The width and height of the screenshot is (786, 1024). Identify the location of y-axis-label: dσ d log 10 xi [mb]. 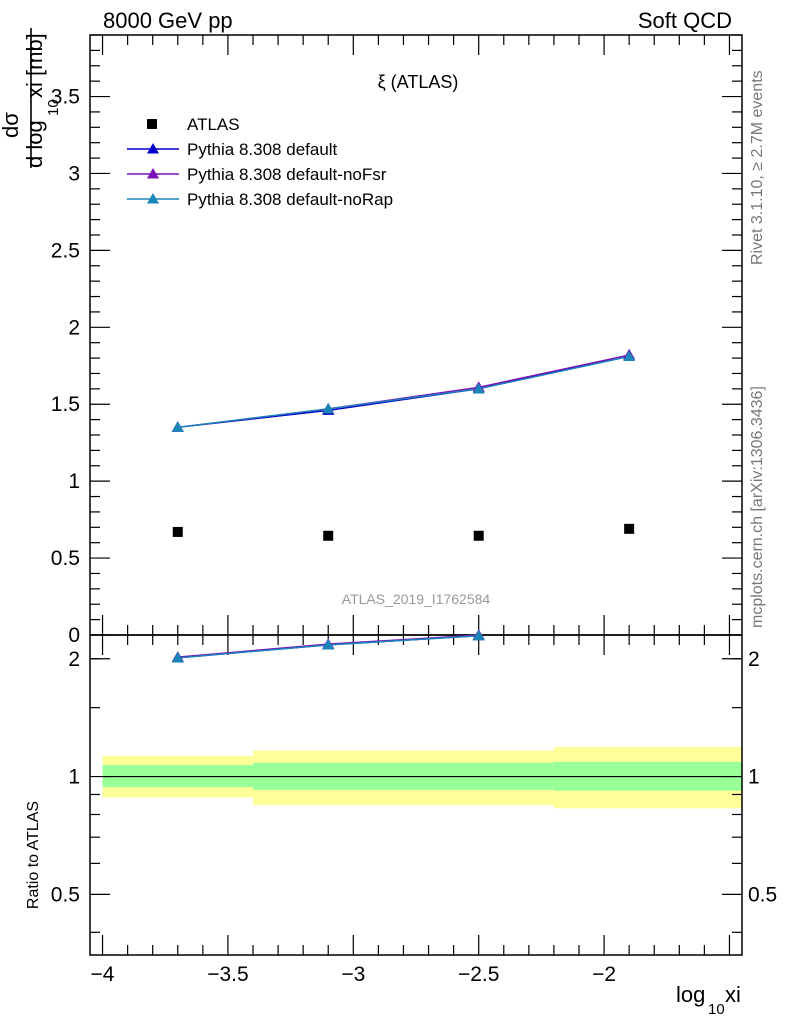
(31, 98).